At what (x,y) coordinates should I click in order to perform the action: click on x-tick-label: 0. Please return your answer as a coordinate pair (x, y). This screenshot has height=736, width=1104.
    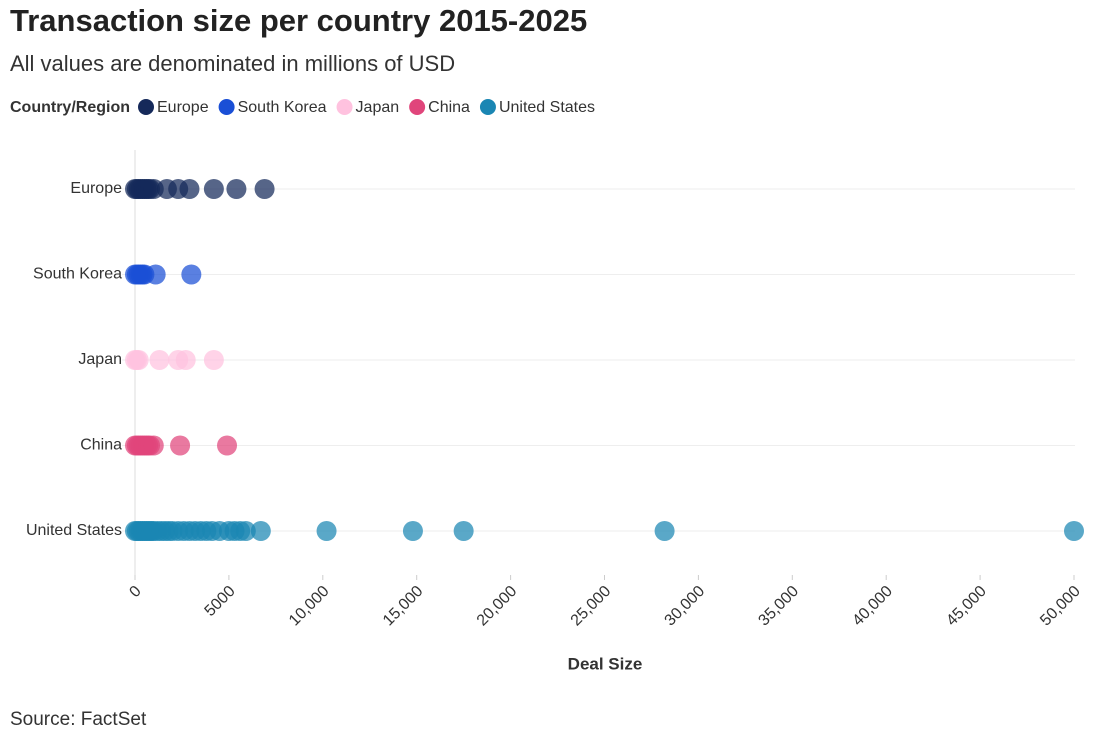
    Looking at the image, I should click on (135, 592).